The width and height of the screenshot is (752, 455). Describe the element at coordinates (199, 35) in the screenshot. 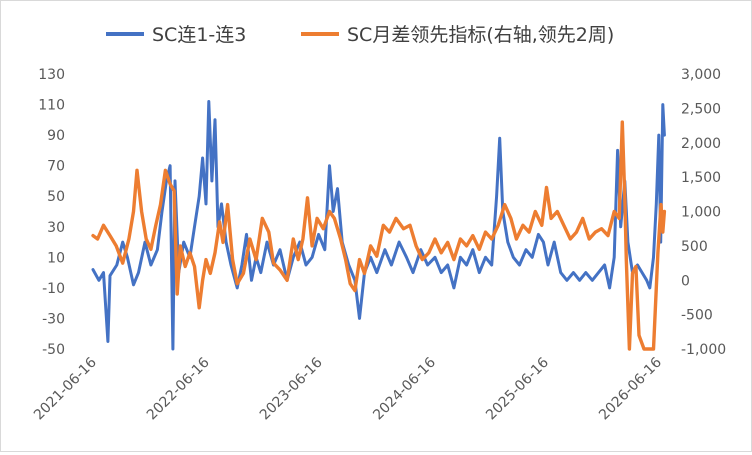

I see `legend-label: SC连1-连3` at that location.